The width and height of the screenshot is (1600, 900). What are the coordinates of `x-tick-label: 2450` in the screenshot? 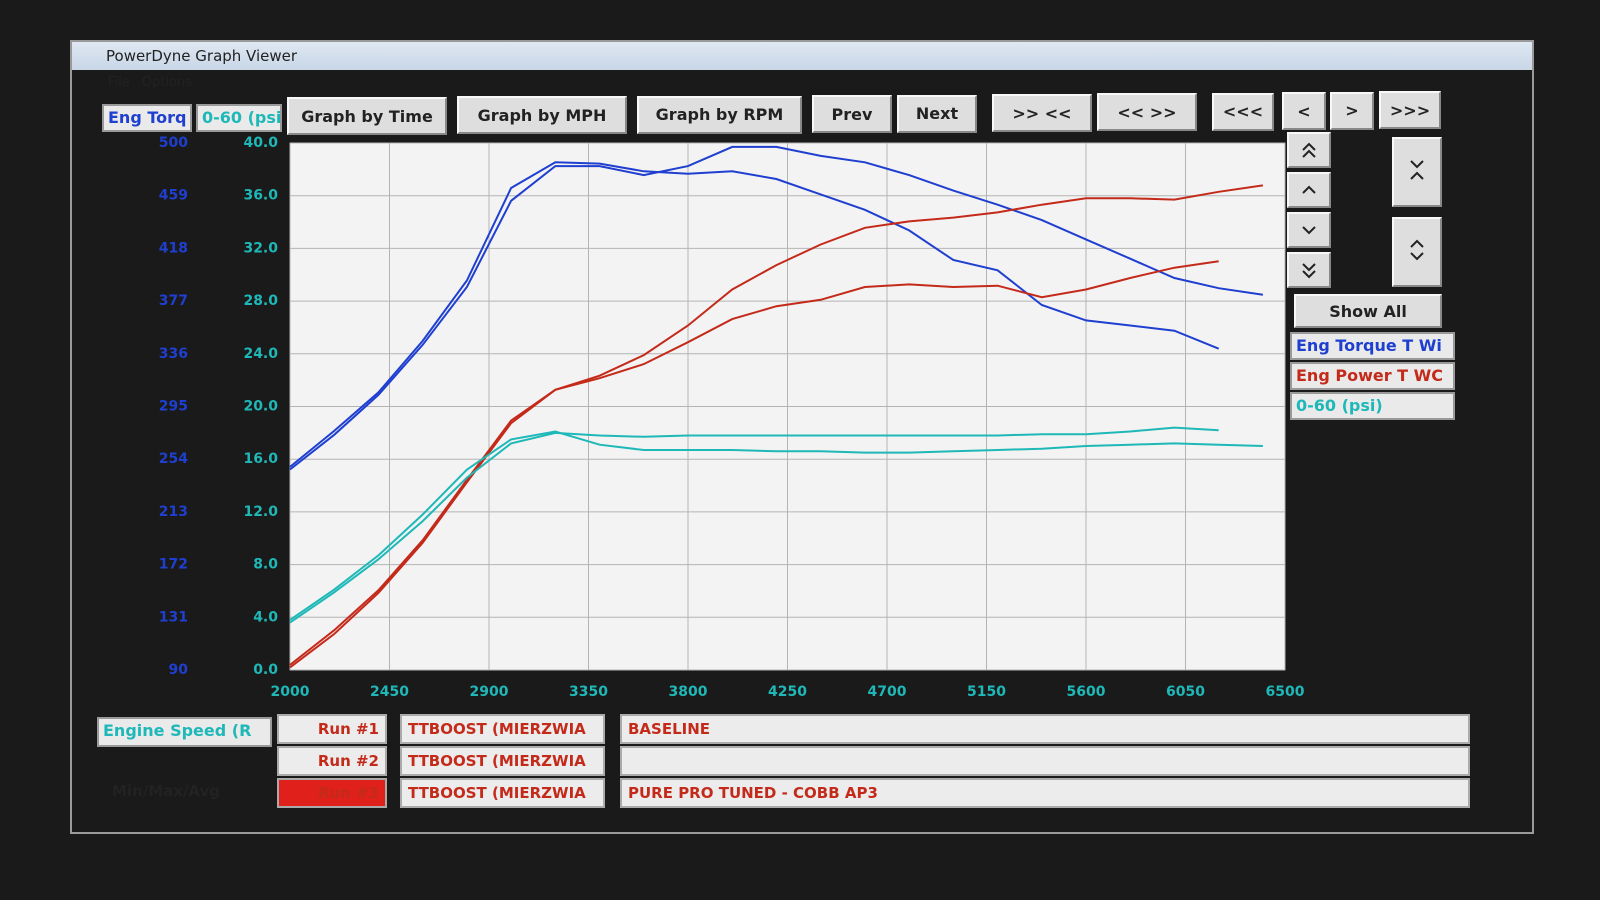 It's located at (389, 692).